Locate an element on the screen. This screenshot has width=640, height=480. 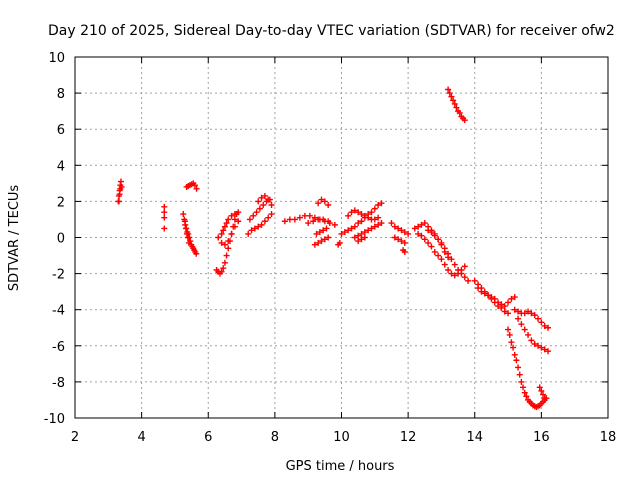
series-arc-15.0-16.2-lower is located at coordinates (527, 368).